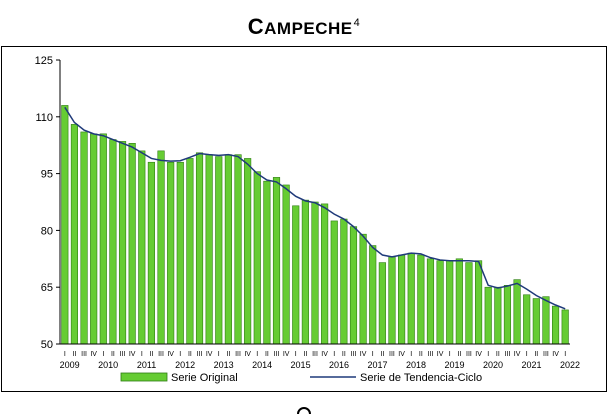 This screenshot has width=608, height=414. What do you see at coordinates (47, 231) in the screenshot?
I see `y-tick-label-2: 80` at bounding box center [47, 231].